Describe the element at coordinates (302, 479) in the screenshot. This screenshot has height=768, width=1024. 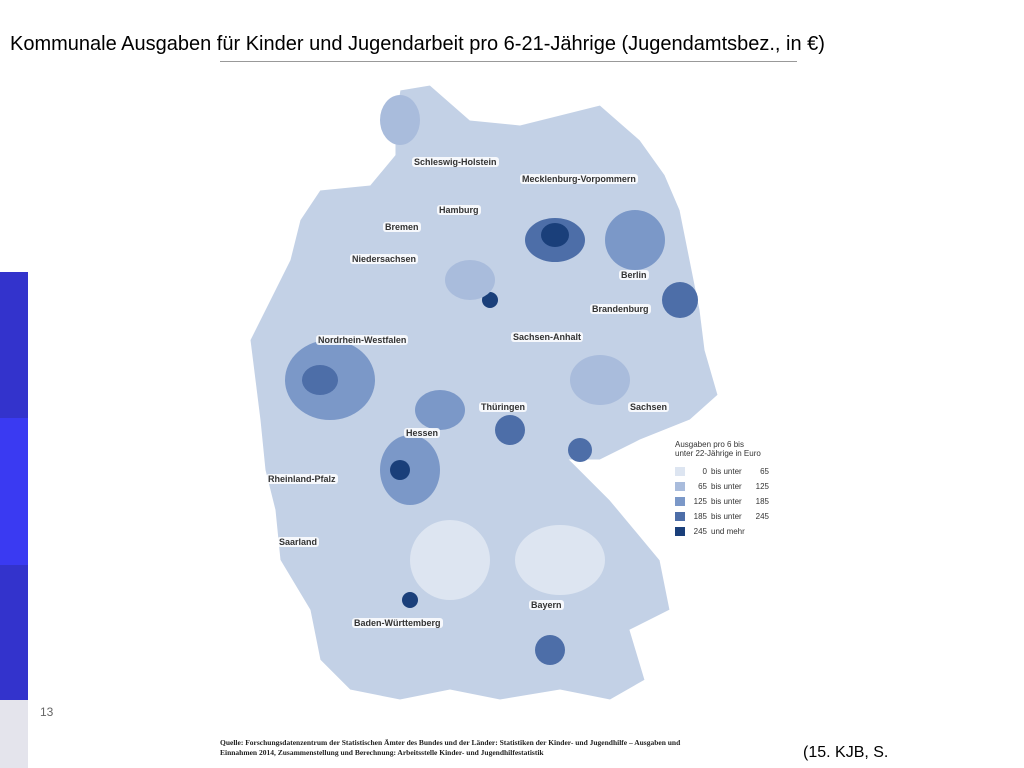
I see `region-label: Rheinland-Pfalz` at that location.